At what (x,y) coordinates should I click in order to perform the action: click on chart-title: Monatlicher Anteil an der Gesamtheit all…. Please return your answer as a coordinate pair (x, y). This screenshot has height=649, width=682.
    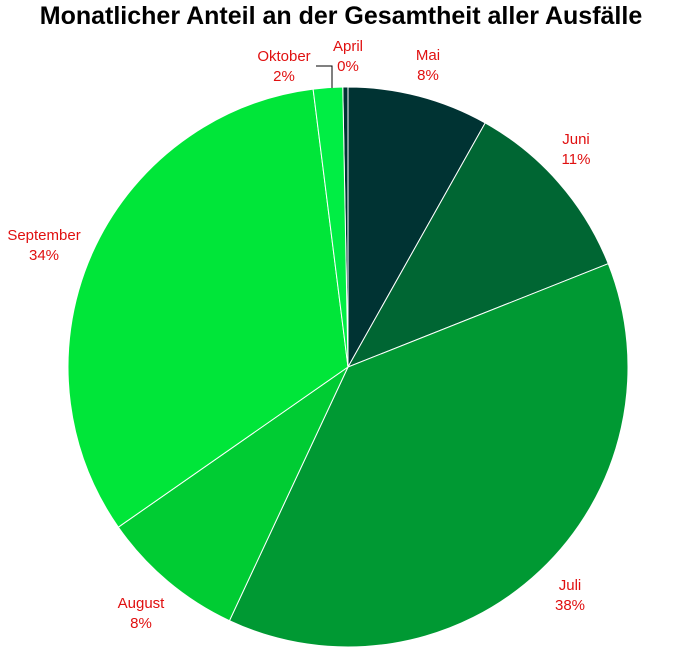
    Looking at the image, I should click on (341, 16).